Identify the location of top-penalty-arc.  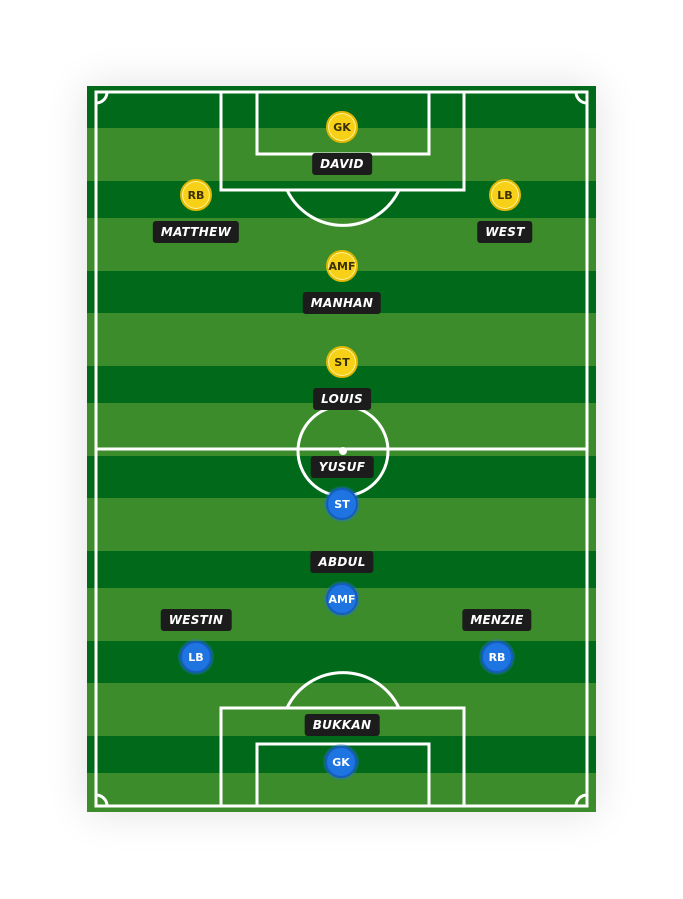
(343, 208).